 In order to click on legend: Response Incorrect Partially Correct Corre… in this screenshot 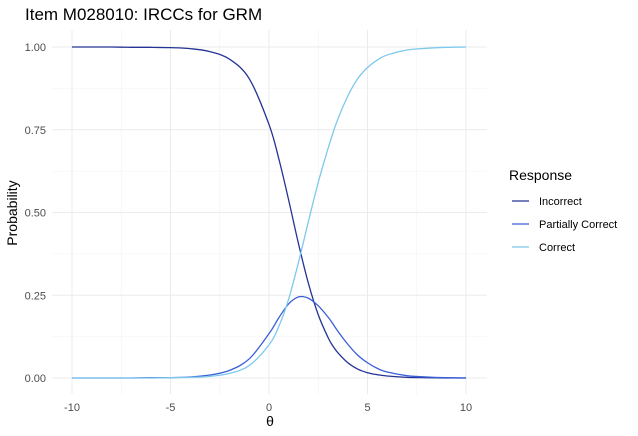, I will do `click(563, 210)`.